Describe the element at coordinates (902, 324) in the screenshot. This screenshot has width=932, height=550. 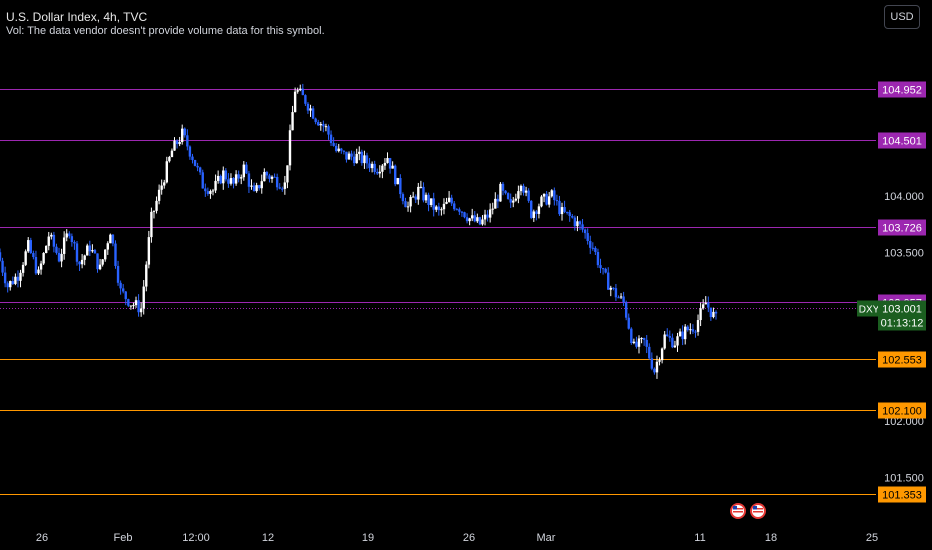
I see `countdown-label: 01:13:12` at that location.